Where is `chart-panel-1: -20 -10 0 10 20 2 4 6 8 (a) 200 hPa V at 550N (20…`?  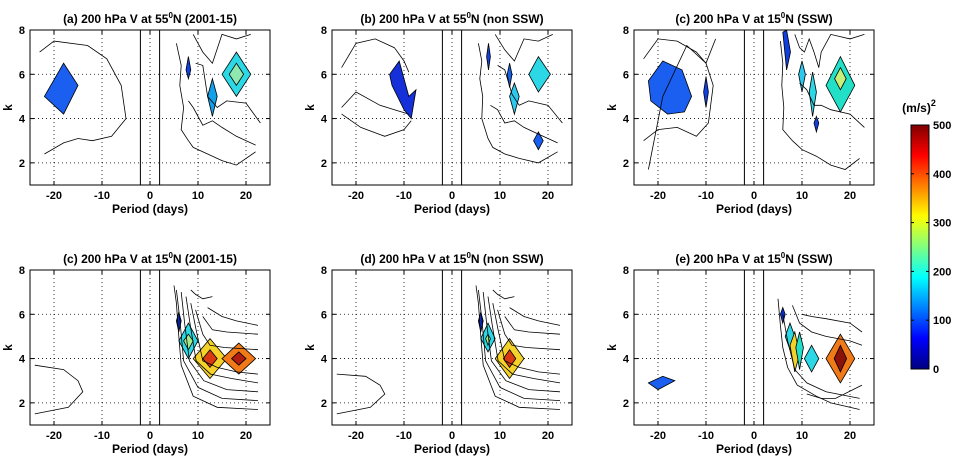
chart-panel-1: -20 -10 0 10 20 2 4 6 8 (a) 200 hPa V at 550N (20… is located at coordinates (136, 113).